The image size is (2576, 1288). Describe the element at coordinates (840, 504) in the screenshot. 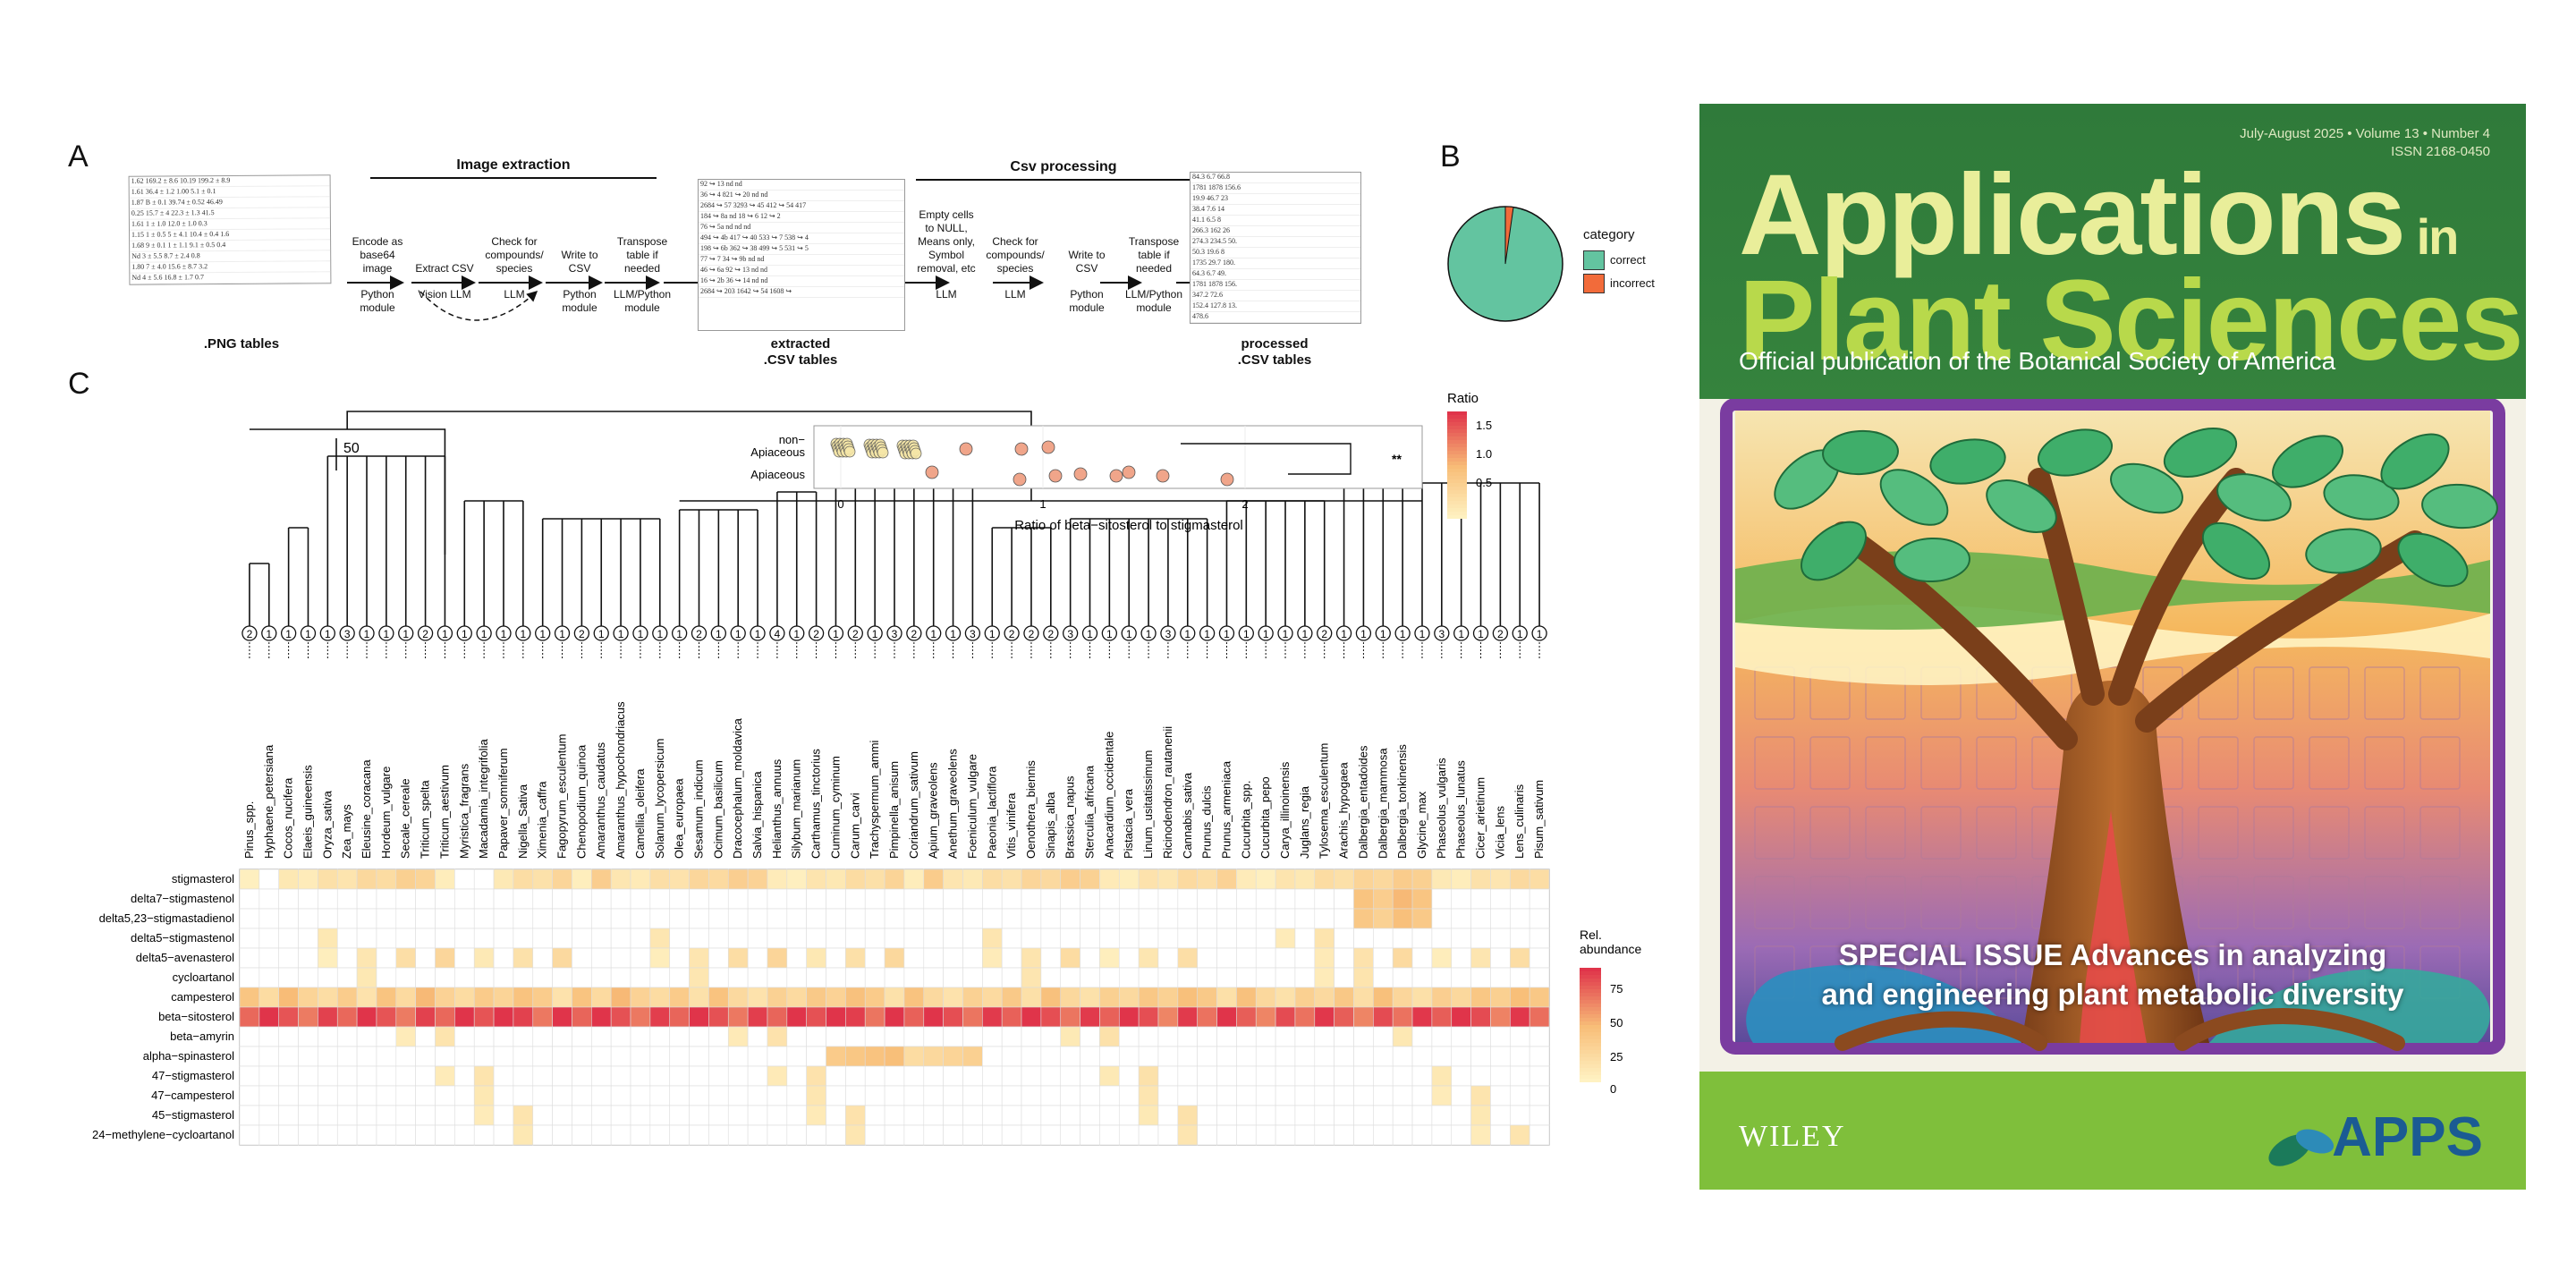

I see `inset-tick: 0` at that location.